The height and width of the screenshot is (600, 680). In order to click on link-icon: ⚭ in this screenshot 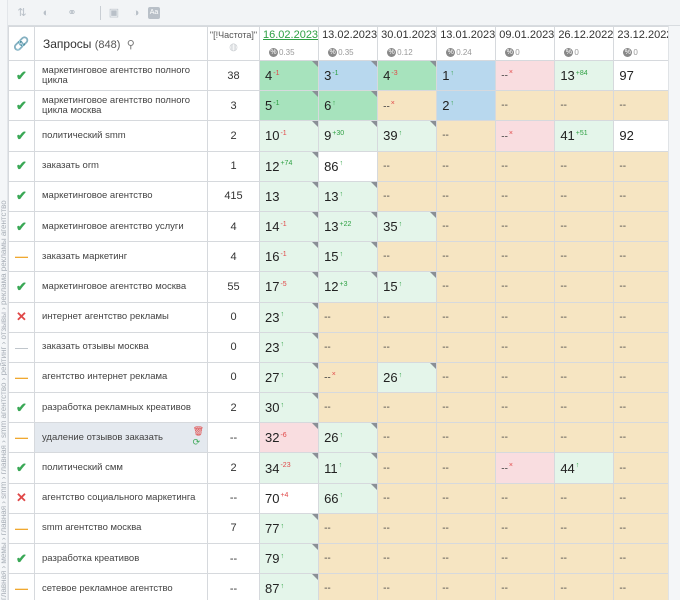, I will do `click(72, 13)`.